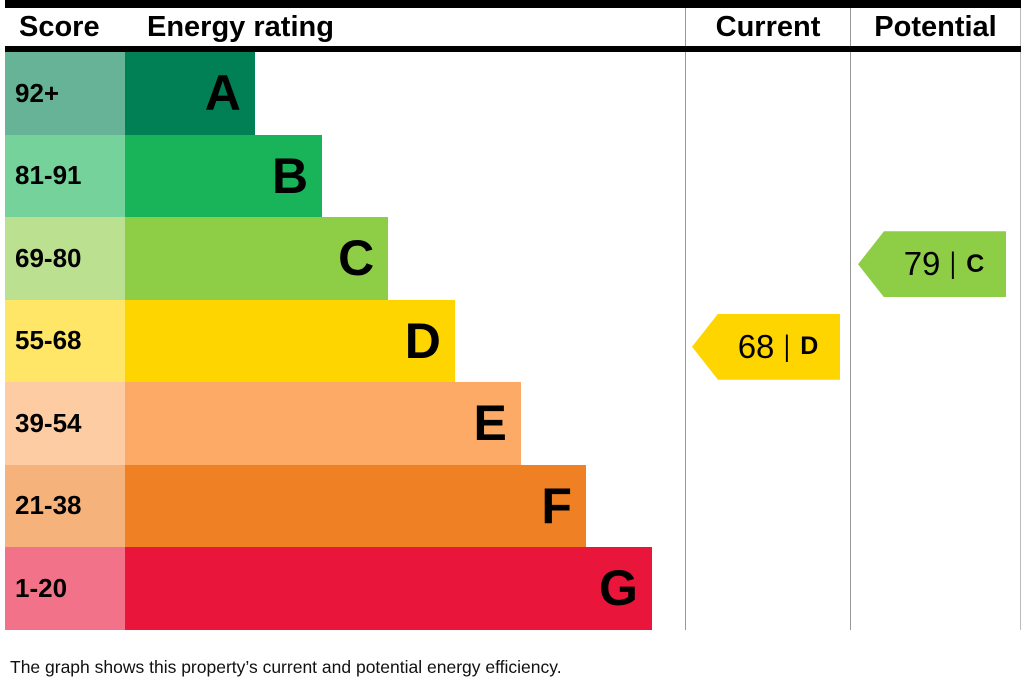 The width and height of the screenshot is (1024, 698). Describe the element at coordinates (618, 588) in the screenshot. I see `band-letter: G` at that location.